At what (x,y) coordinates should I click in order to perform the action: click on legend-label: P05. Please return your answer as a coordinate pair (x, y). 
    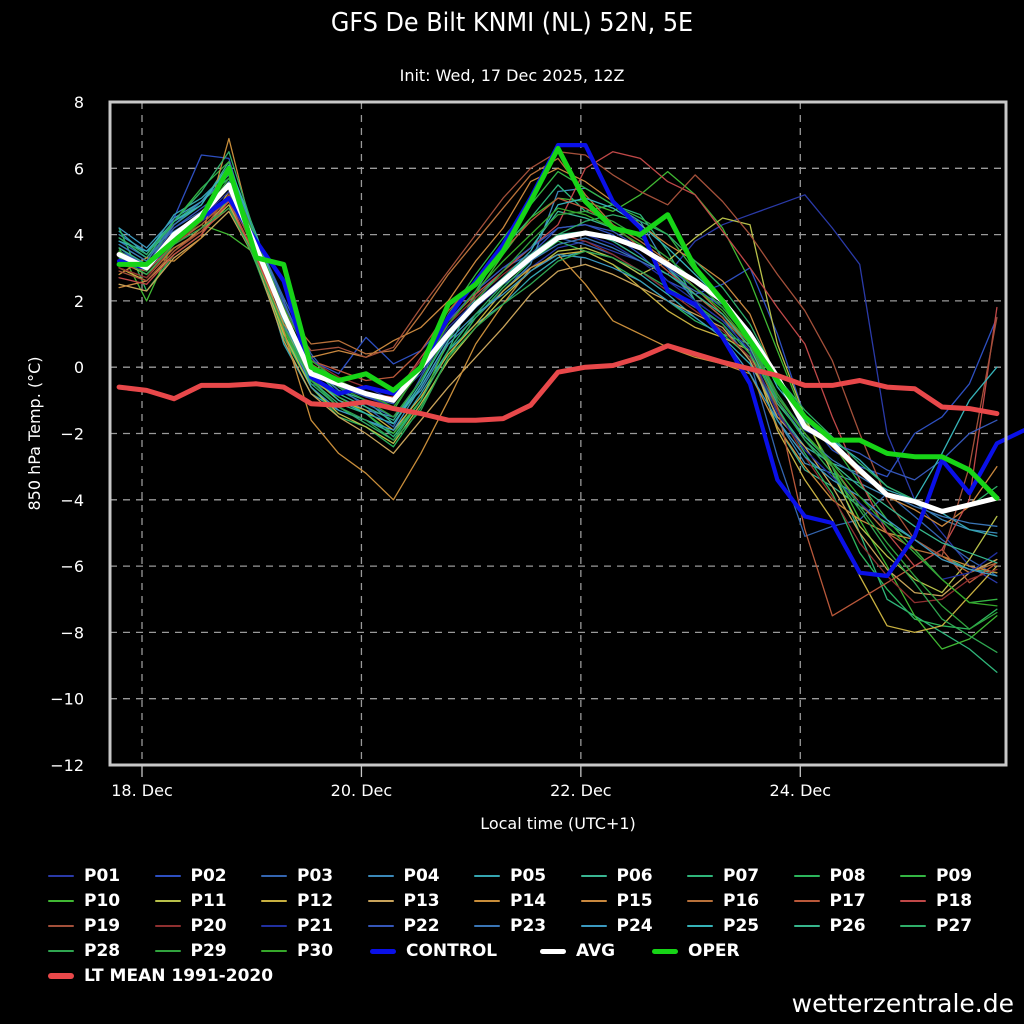
    Looking at the image, I should click on (528, 876).